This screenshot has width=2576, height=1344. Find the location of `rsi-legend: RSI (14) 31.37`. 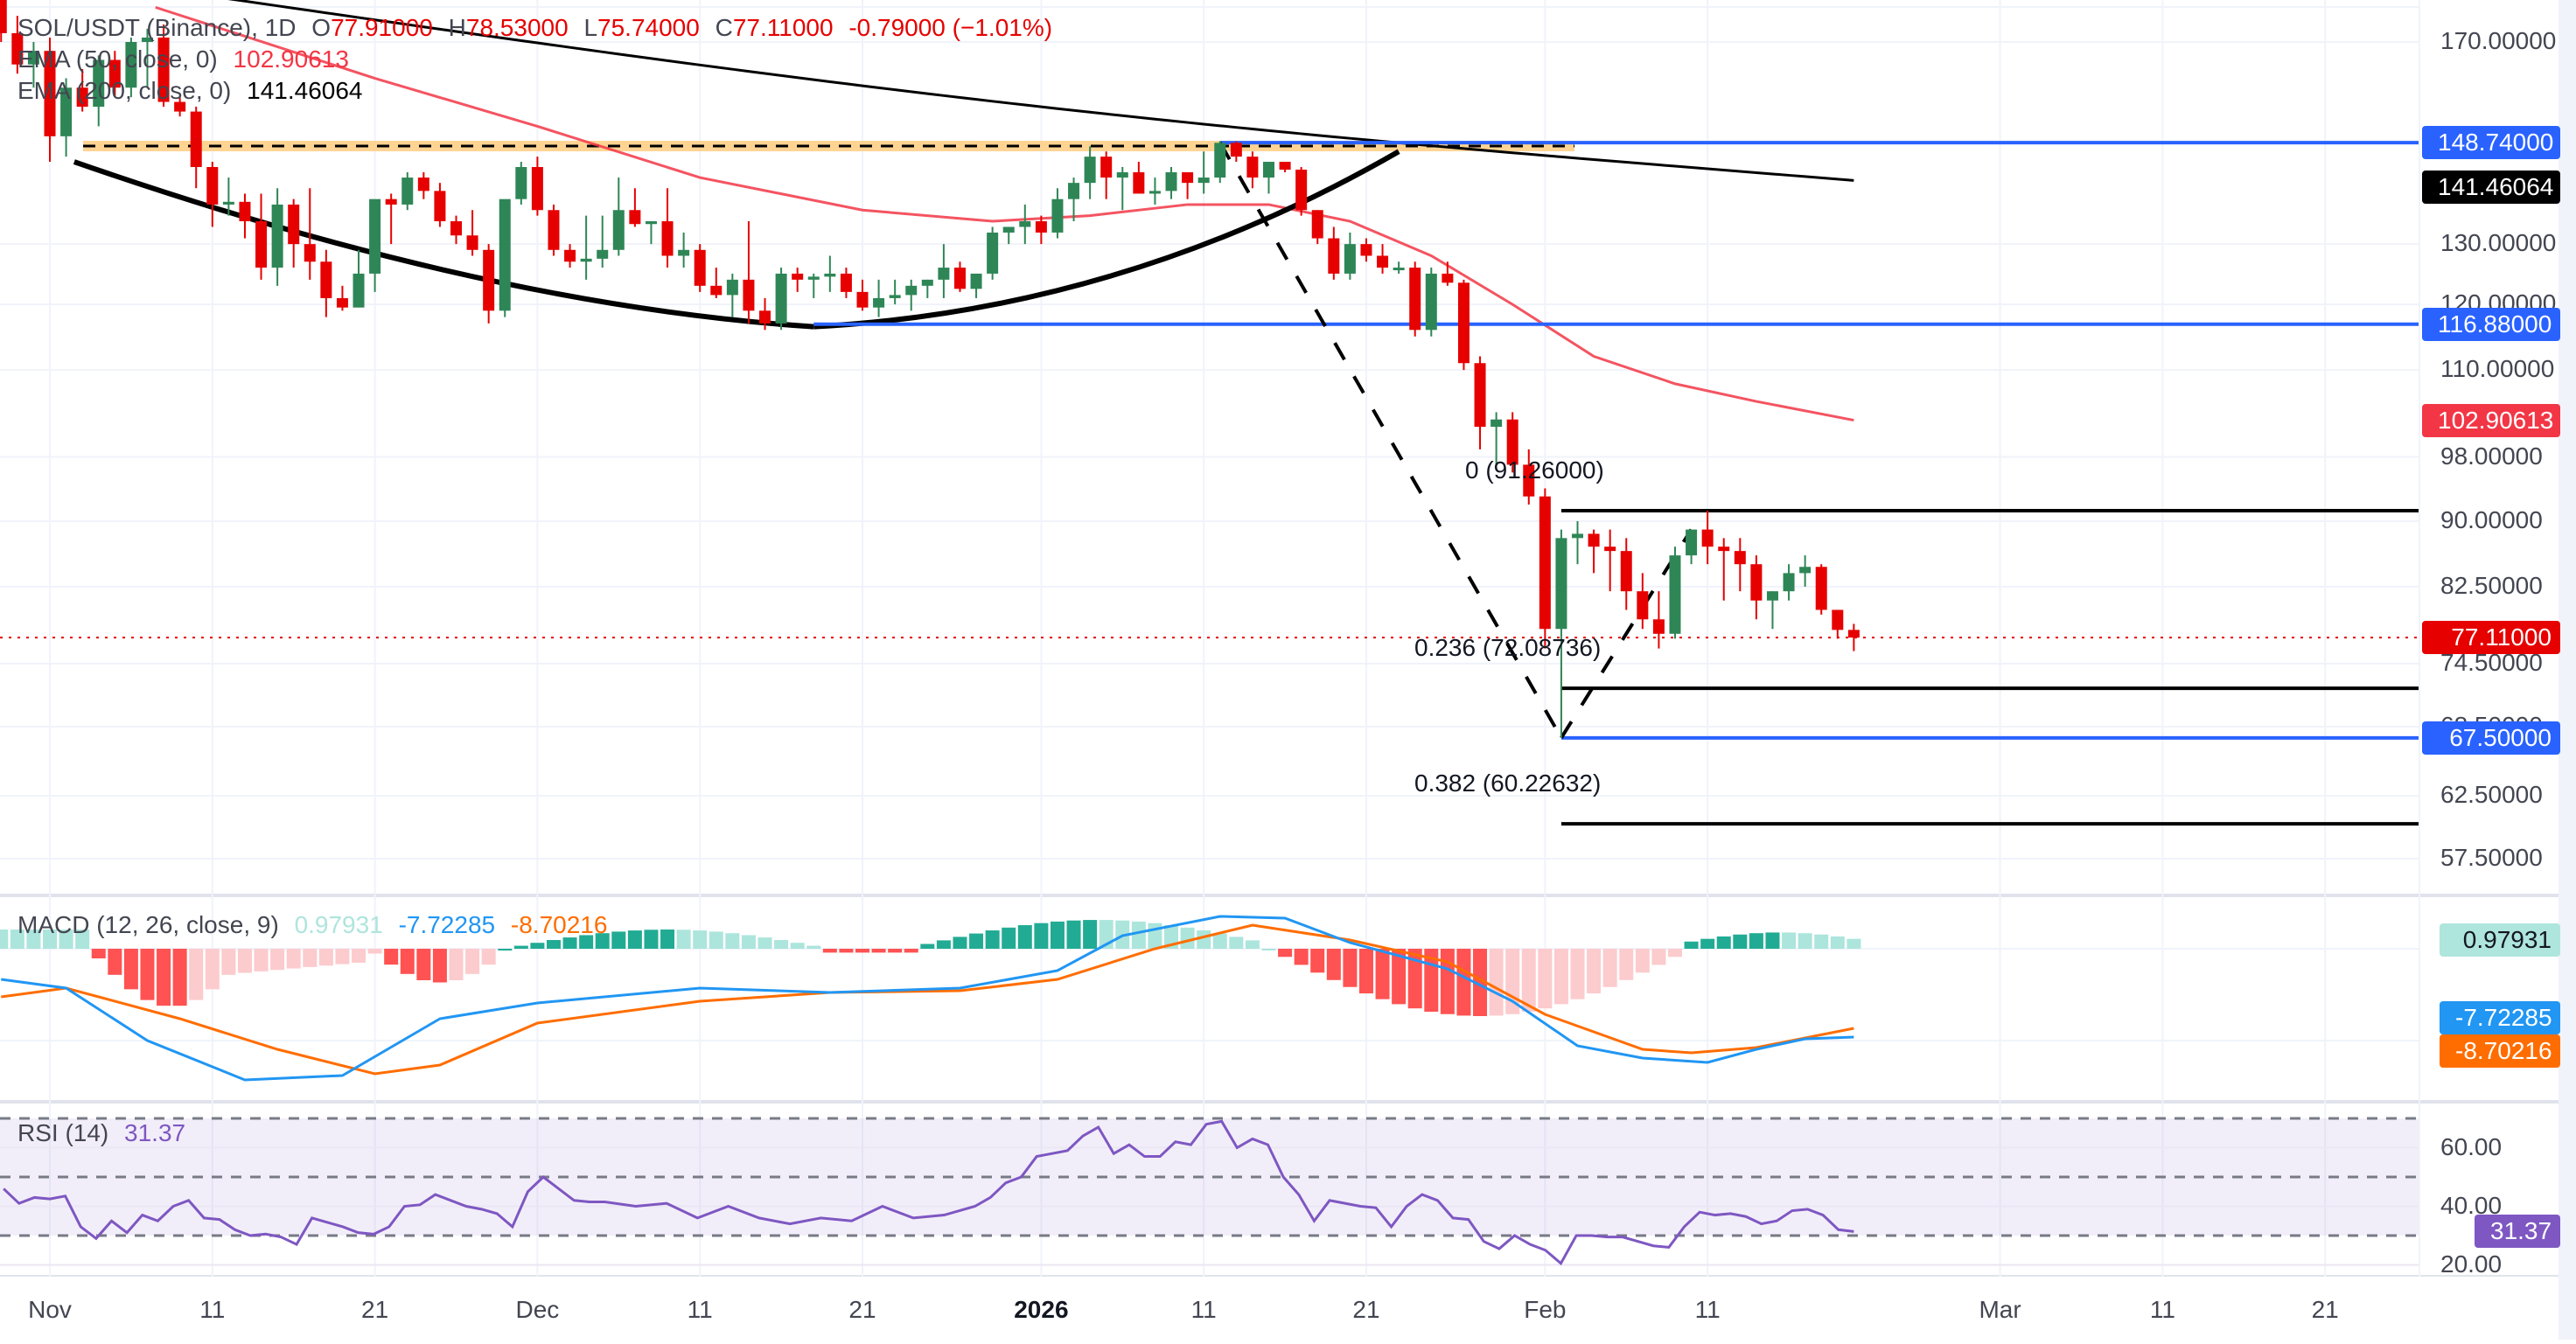

rsi-legend: RSI (14) 31.37 is located at coordinates (105, 1133).